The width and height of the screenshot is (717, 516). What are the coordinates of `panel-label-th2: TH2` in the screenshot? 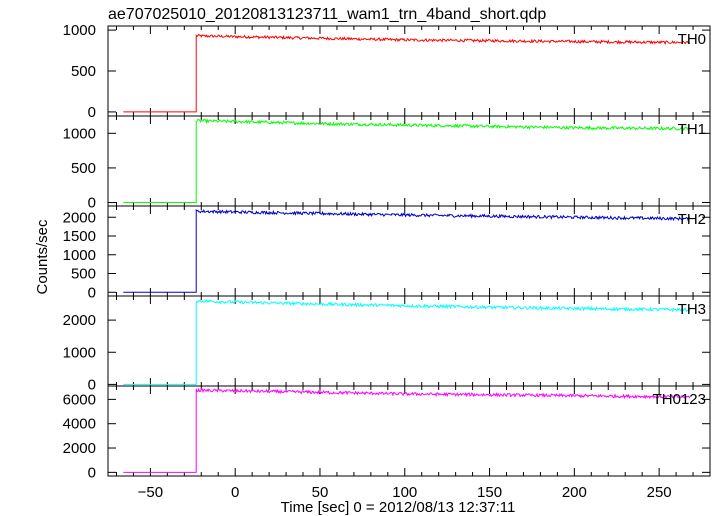 It's located at (692, 219).